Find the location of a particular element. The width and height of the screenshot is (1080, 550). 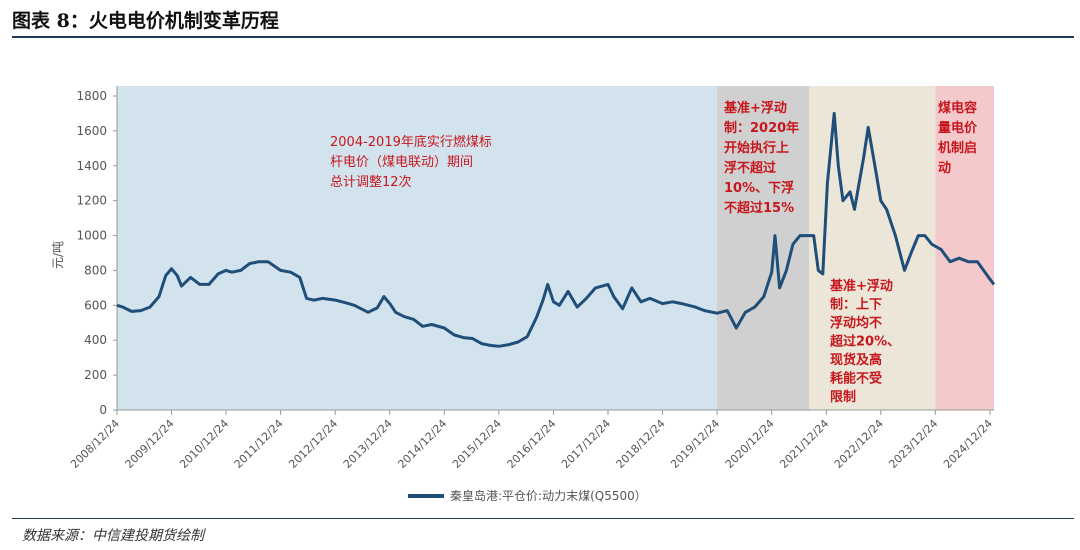

x-tick-label: 2014/12/24 is located at coordinates (422, 444).